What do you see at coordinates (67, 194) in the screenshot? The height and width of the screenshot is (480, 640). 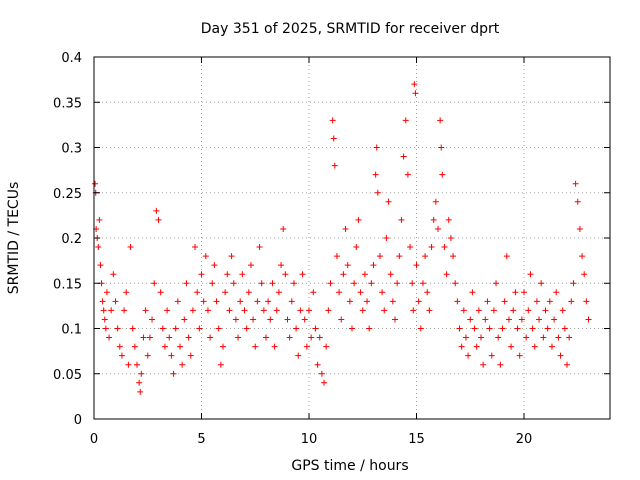 I see `y-tick-label: 0.25` at bounding box center [67, 194].